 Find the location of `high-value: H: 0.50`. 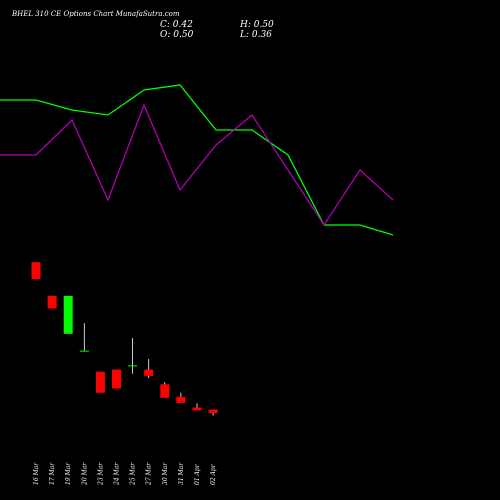

high-value: H: 0.50 is located at coordinates (256, 25).